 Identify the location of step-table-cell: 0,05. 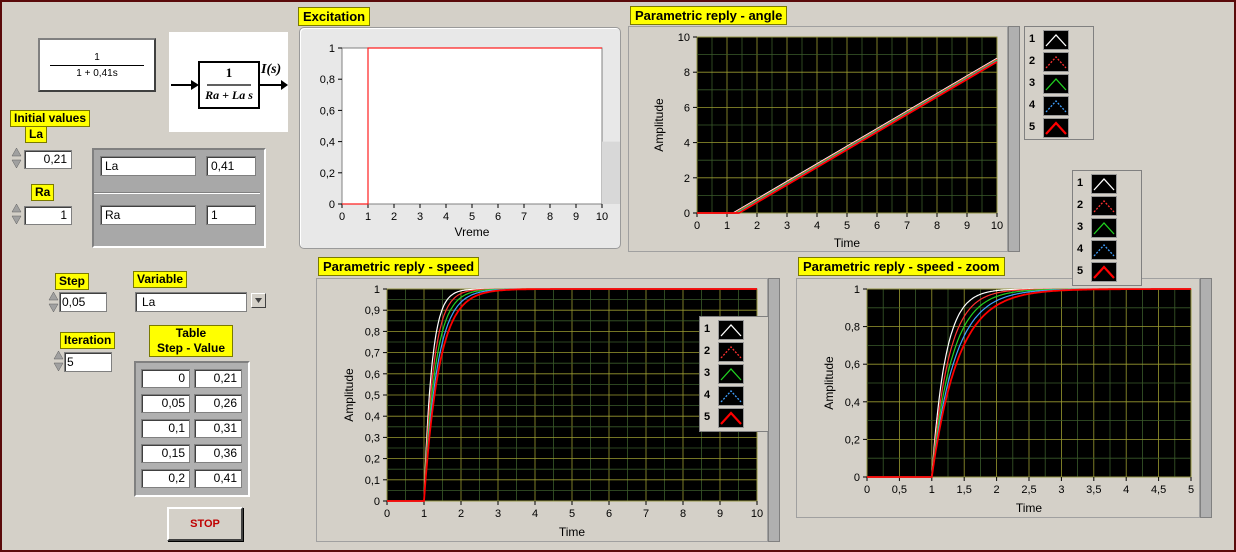
(165, 403).